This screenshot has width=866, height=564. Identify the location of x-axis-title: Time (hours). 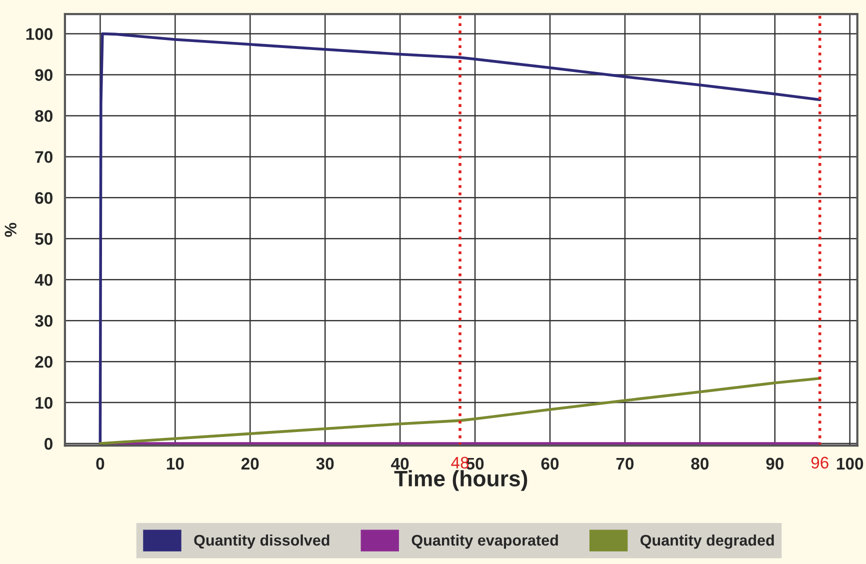
(461, 480).